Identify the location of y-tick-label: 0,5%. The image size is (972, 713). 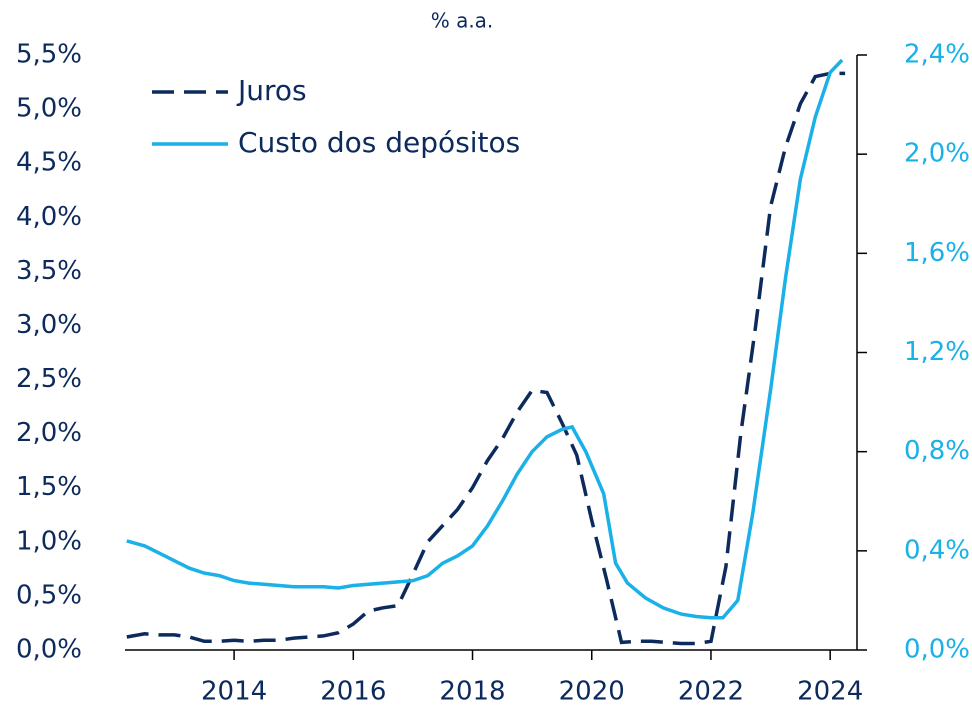
(49, 595).